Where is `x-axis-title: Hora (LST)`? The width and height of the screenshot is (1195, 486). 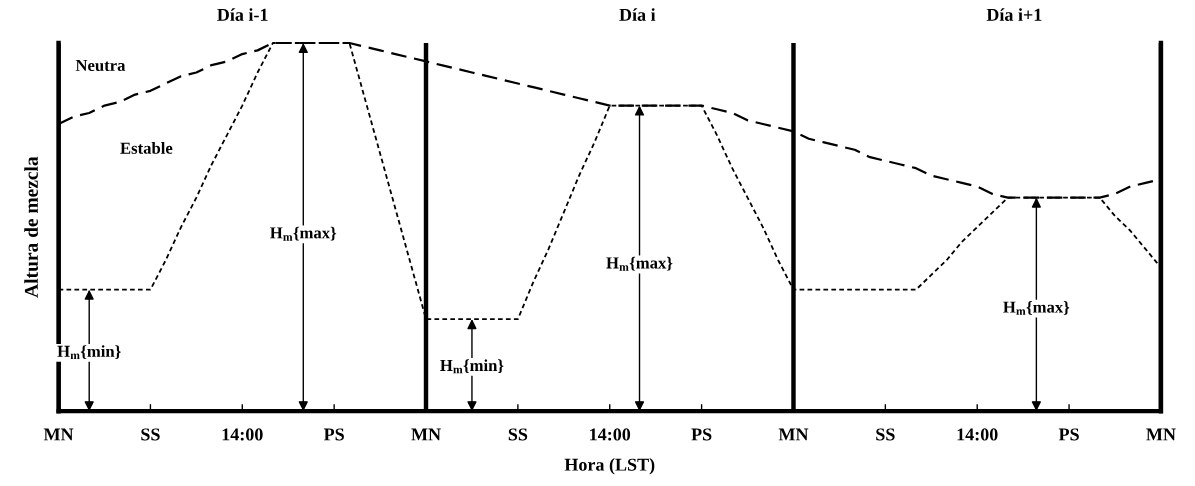
x-axis-title: Hora (LST) is located at coordinates (609, 466).